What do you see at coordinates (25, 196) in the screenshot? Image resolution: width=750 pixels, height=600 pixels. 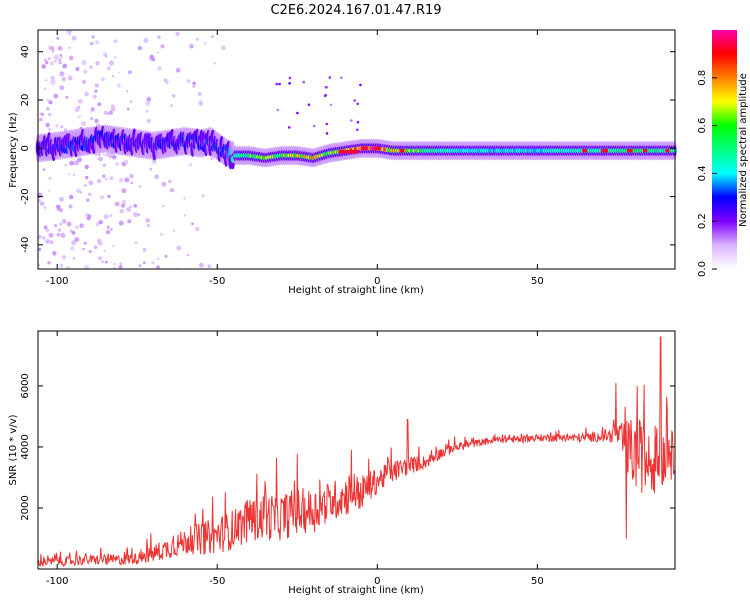 I see `spectrogram-y-tick-label: -20` at bounding box center [25, 196].